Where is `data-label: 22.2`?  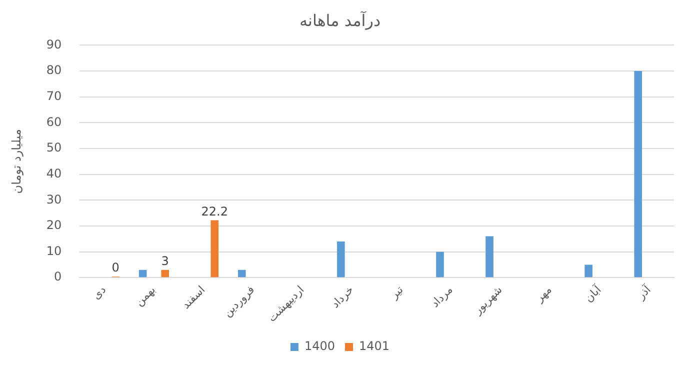 data-label: 22.2 is located at coordinates (214, 211).